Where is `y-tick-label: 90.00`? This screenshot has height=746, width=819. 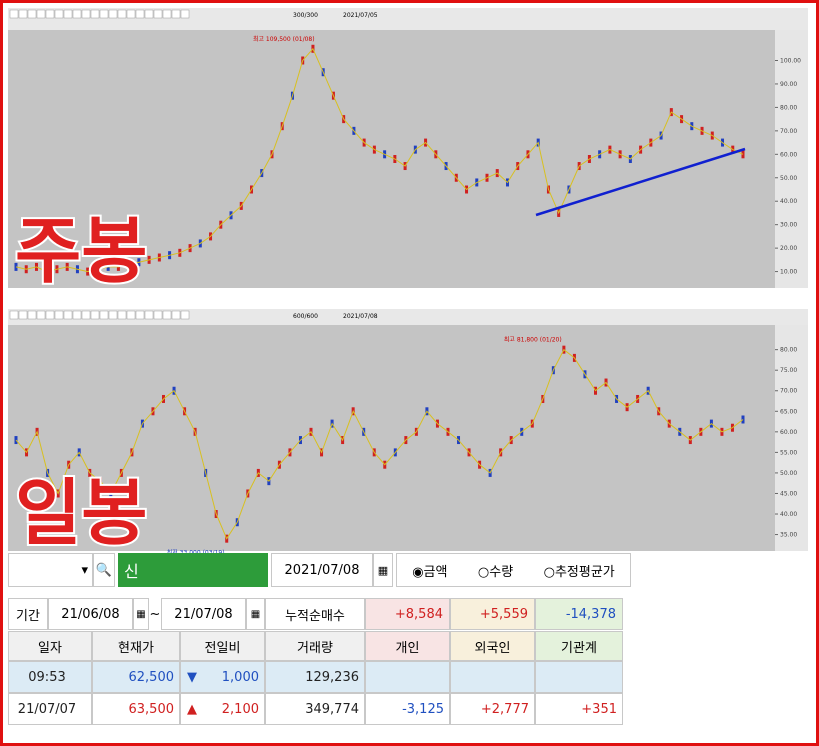 y-tick-label: 90.00 is located at coordinates (788, 84).